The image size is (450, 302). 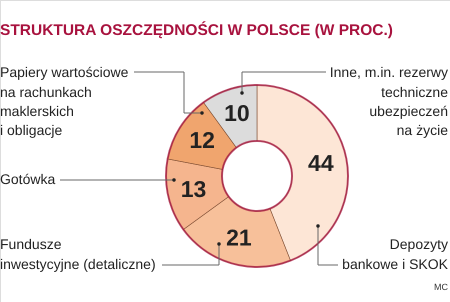 What do you see at coordinates (389, 101) in the screenshot?
I see `slice-label: Inne, m.in. rezerwy techniczne ubezpieczeń na życie` at bounding box center [389, 101].